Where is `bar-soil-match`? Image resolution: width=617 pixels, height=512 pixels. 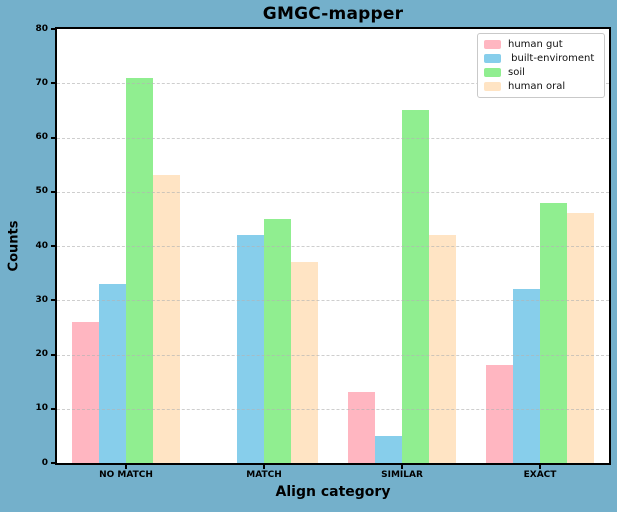 bar-soil-match is located at coordinates (277, 340).